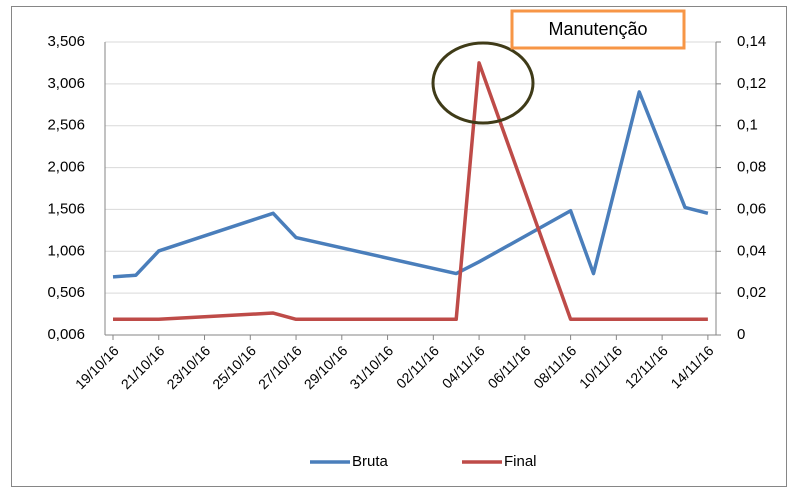 This screenshot has height=490, width=794. I want to click on y2-tick-label: 0,02, so click(751, 292).